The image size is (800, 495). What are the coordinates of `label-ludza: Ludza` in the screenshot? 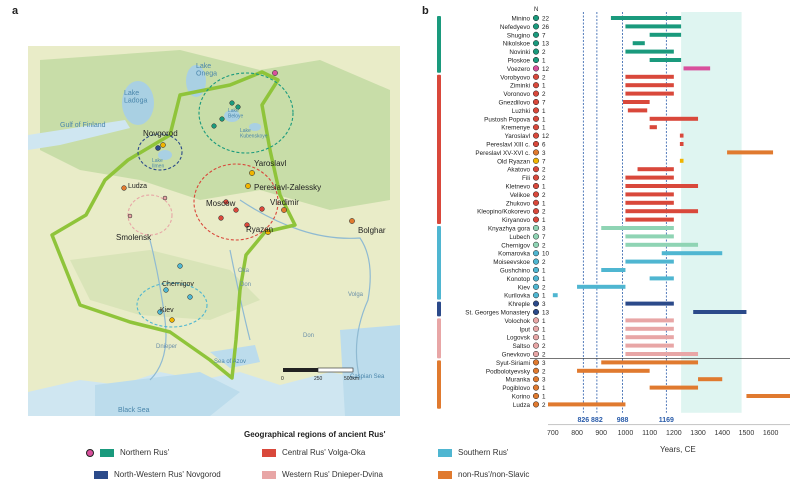 It's located at (137, 186).